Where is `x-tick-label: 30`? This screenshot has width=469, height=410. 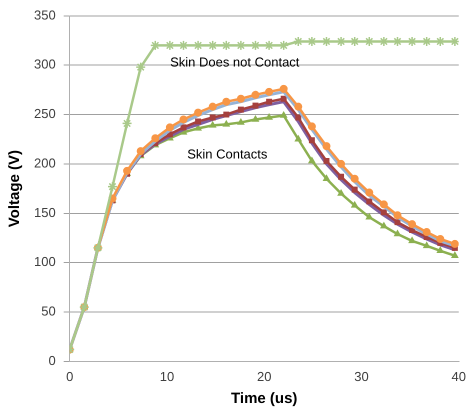 x-tick-label: 30 is located at coordinates (361, 376).